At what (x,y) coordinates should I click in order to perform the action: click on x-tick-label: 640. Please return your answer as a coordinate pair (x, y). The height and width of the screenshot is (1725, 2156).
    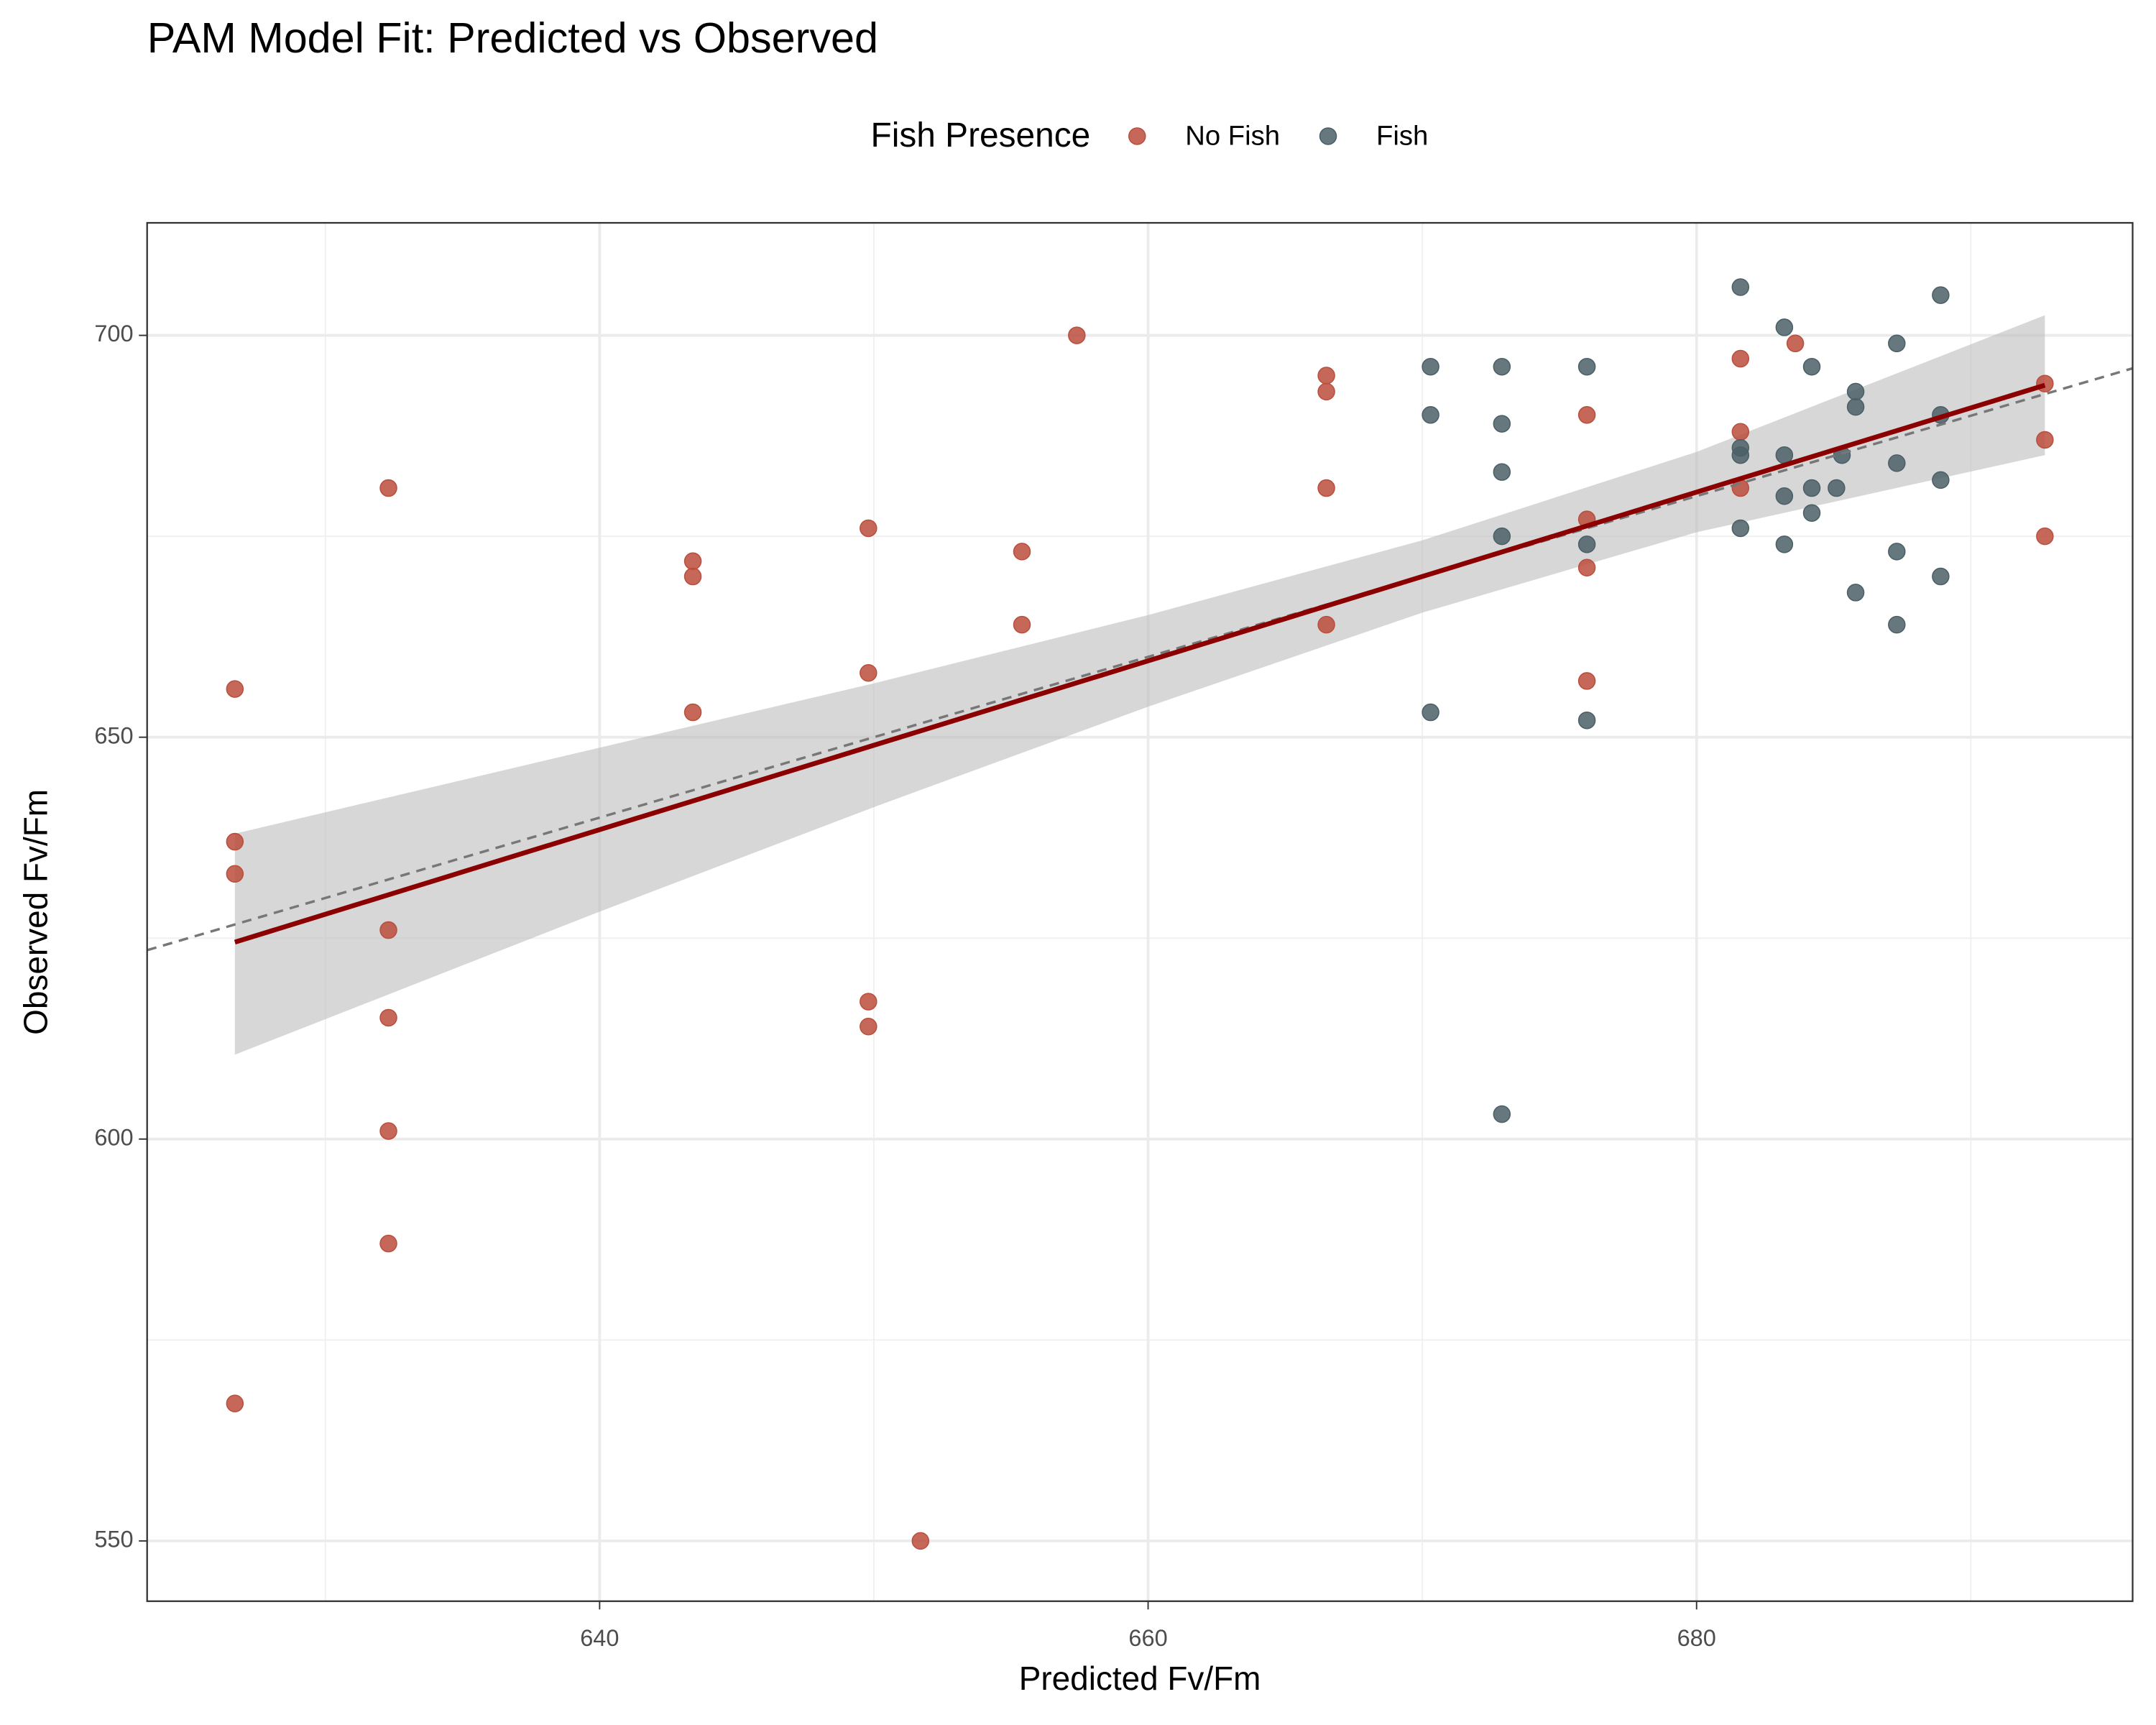
    Looking at the image, I should click on (600, 1638).